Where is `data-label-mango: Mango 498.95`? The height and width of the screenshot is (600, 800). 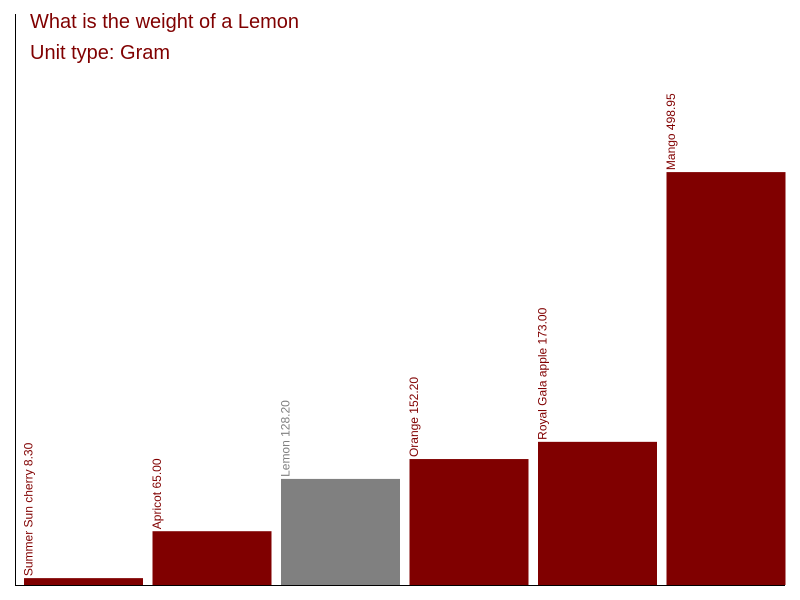
data-label-mango: Mango 498.95 is located at coordinates (671, 131).